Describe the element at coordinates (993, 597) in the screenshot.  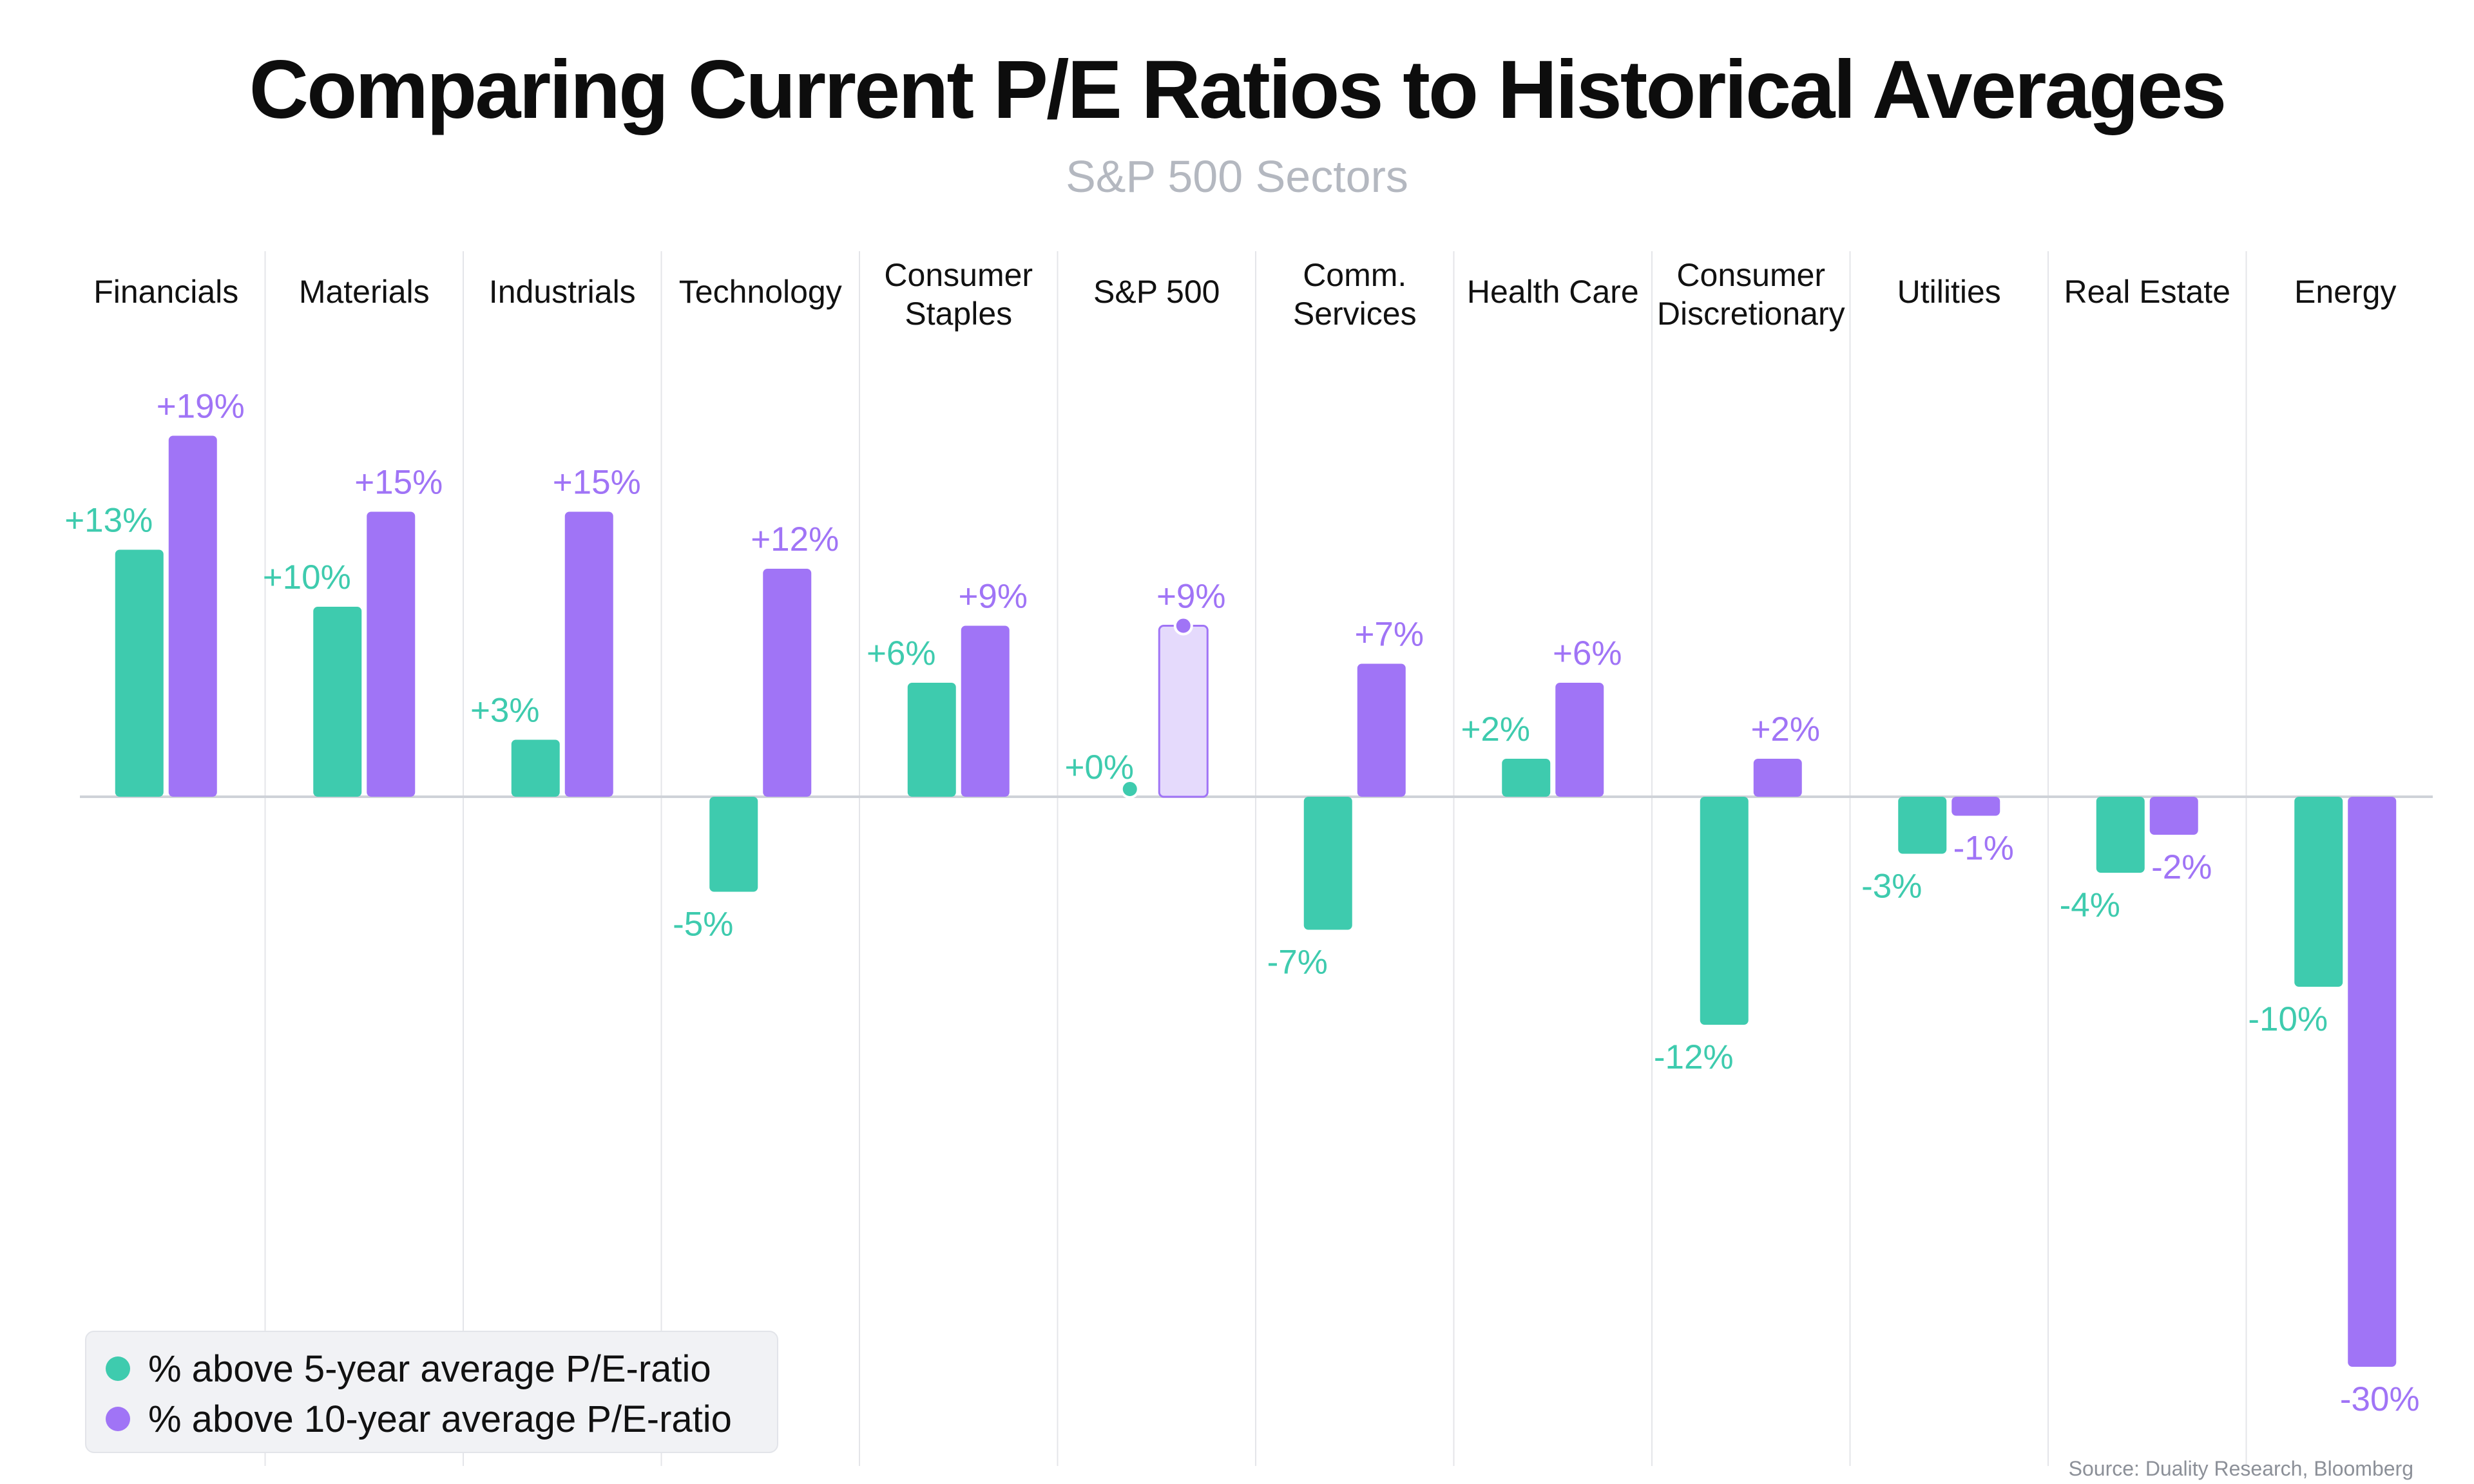
I see `value-label-10-year-consumer-staples: +9%` at that location.